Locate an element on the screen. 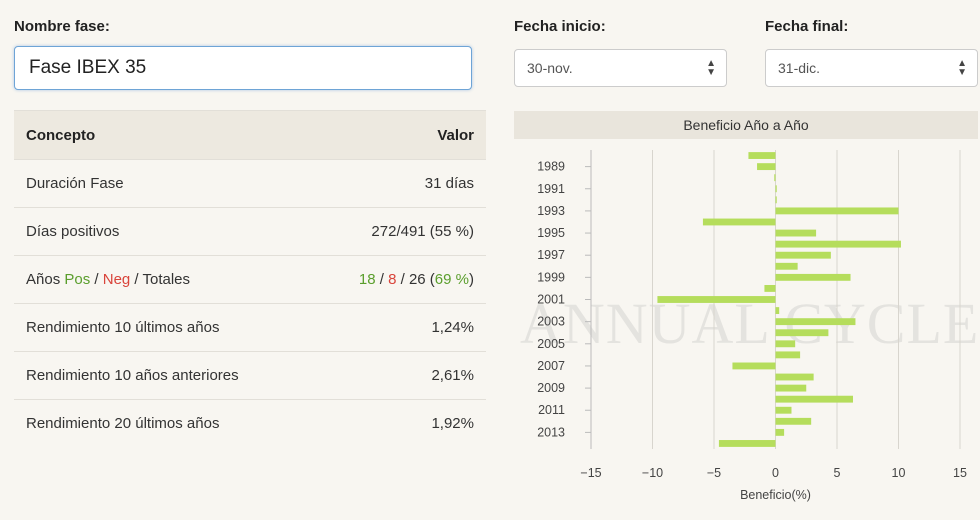 Image resolution: width=980 pixels, height=520 pixels. bar-1990 is located at coordinates (775, 178).